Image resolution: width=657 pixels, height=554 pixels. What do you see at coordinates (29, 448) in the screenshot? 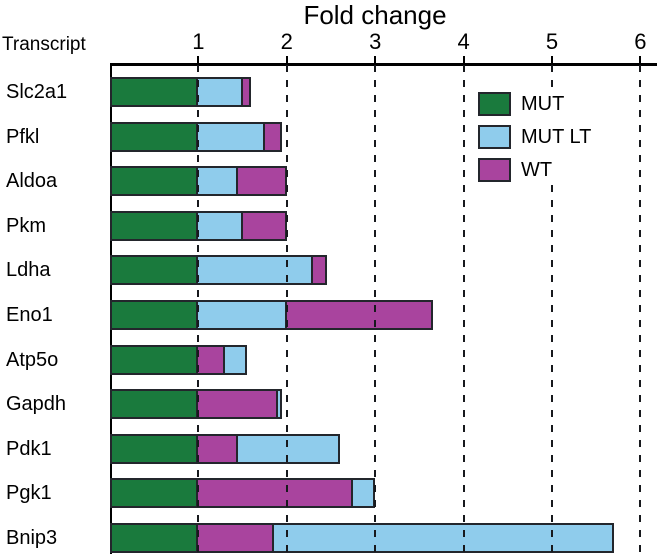
I see `category-label-pdk1: Pdk1` at bounding box center [29, 448].